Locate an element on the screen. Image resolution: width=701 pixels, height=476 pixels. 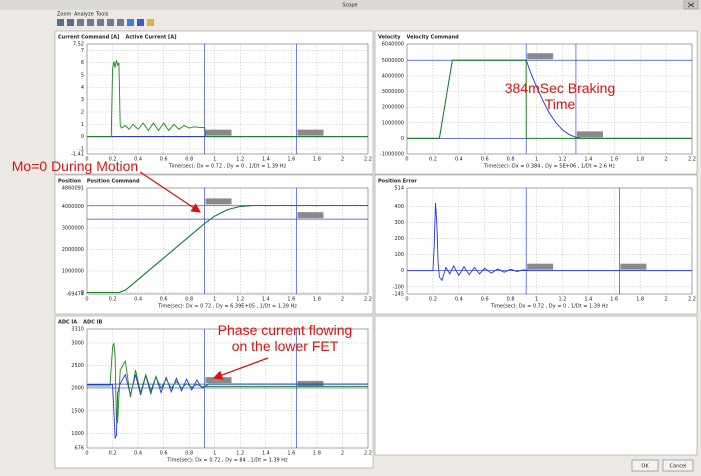
close-icon is located at coordinates (691, 5).